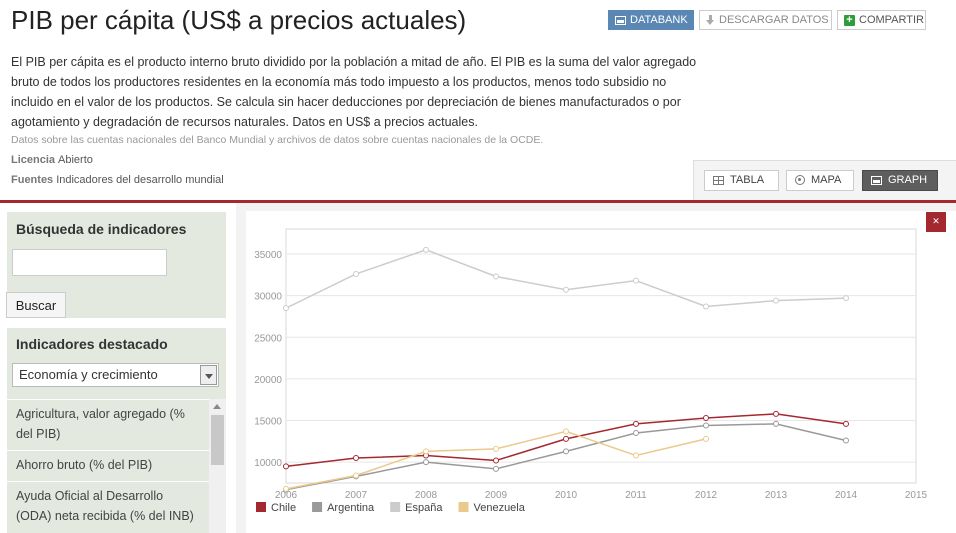 The width and height of the screenshot is (956, 533). I want to click on indicator-list-scrollbar, so click(217, 466).